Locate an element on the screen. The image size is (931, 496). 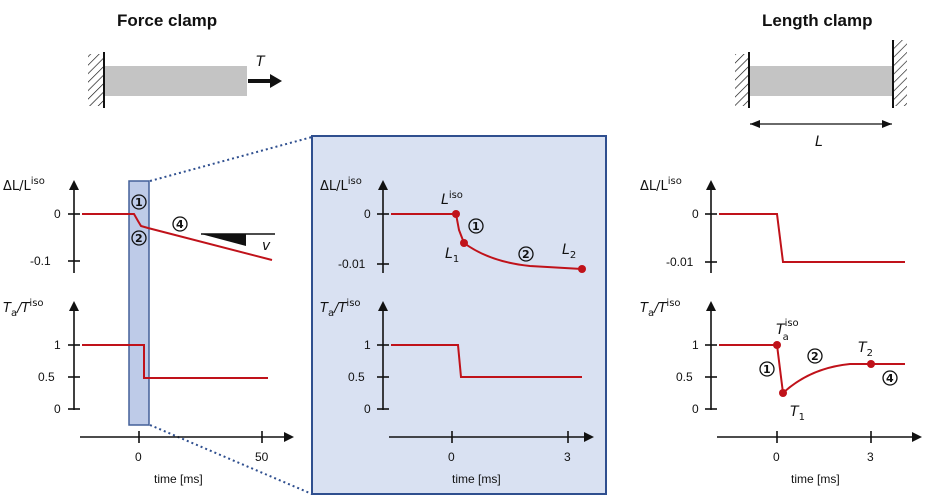
inset-dl-tick-neg: -0.01 is located at coordinates (352, 264).